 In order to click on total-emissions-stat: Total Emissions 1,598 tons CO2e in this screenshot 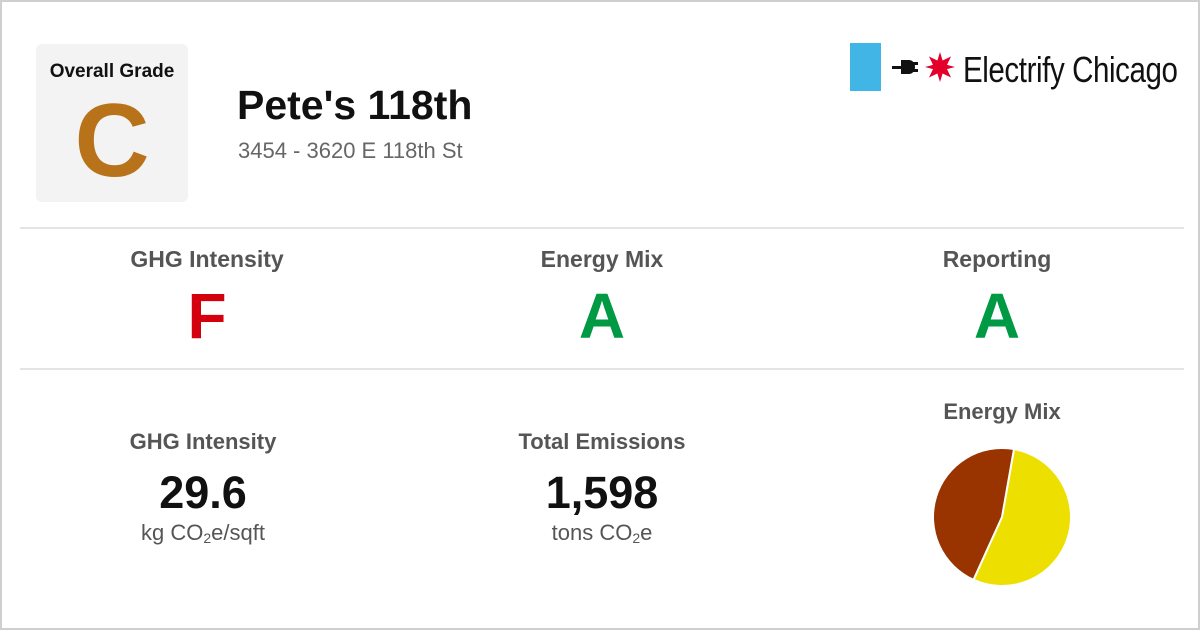, I will do `click(602, 489)`.